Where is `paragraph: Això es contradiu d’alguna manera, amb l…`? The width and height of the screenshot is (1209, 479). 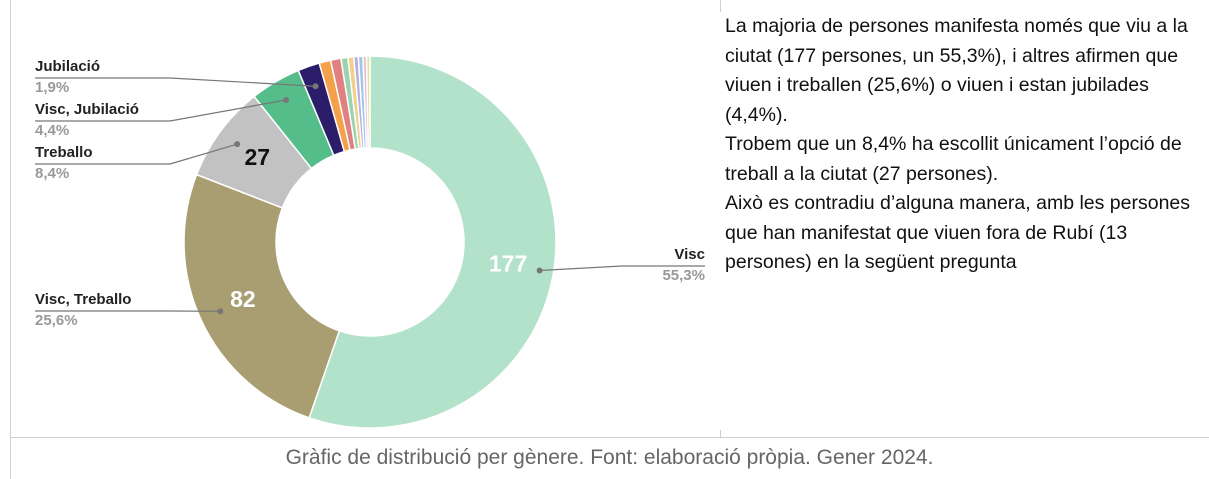 paragraph: Això es contradiu d’alguna manera, amb l… is located at coordinates (958, 232).